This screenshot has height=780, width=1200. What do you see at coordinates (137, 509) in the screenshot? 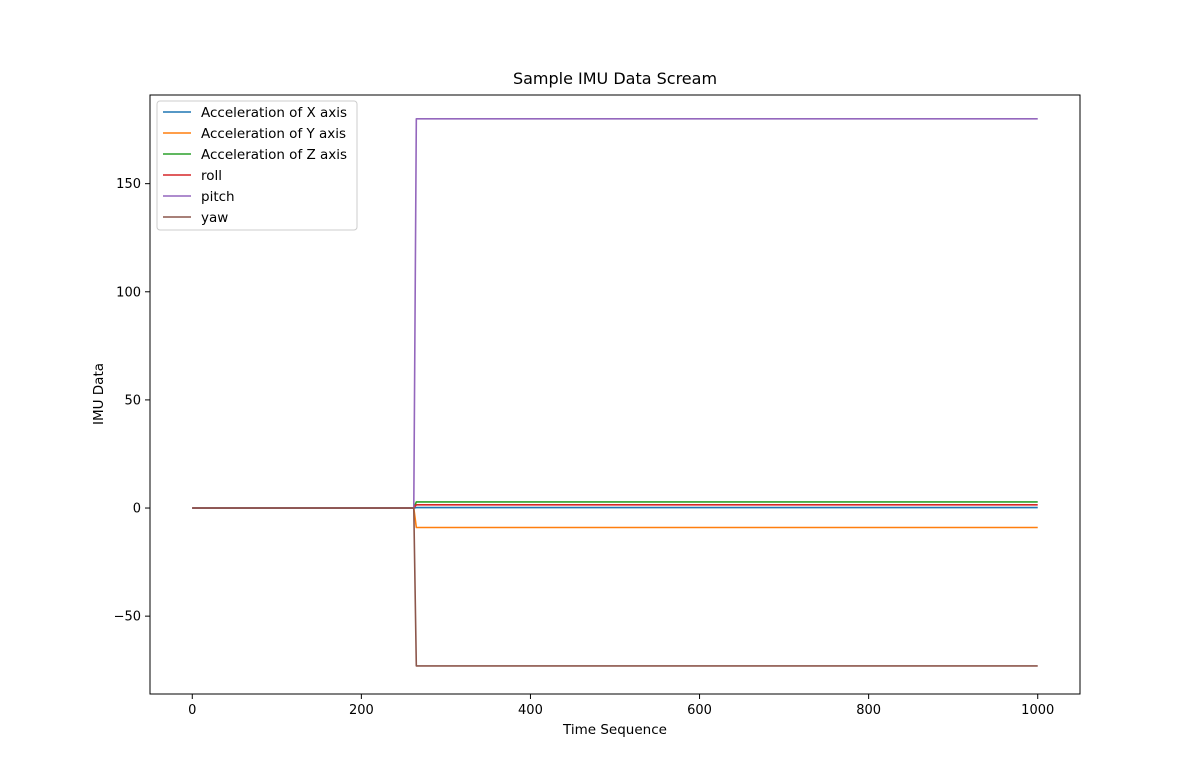
I see `y-tick-label: 0` at bounding box center [137, 509].